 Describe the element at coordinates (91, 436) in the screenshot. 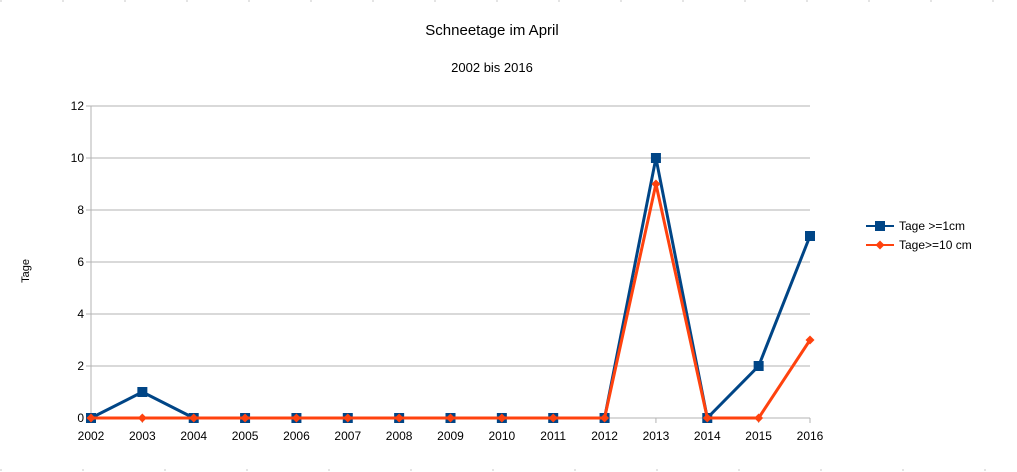

I see `x-tick-label: 2002` at that location.